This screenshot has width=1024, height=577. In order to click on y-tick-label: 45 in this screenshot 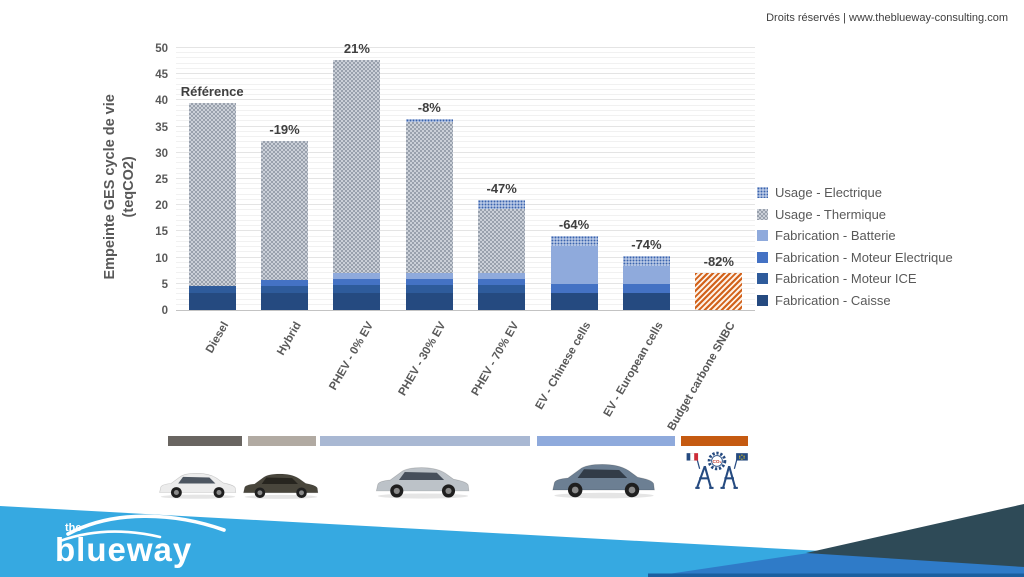, I will do `click(161, 75)`.